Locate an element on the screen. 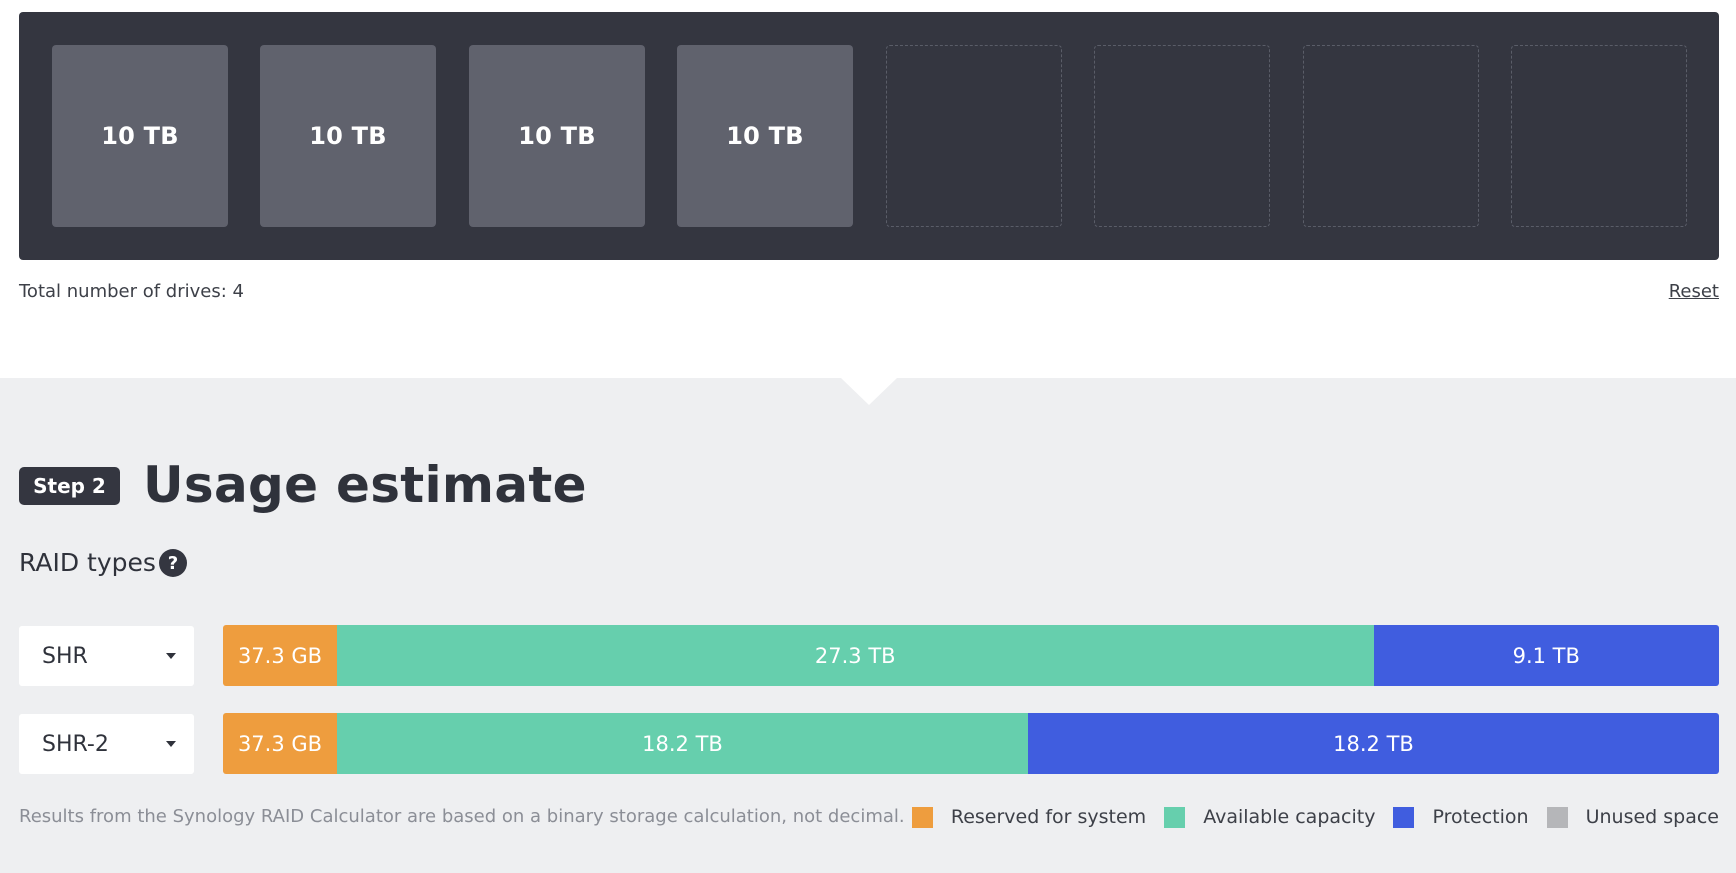 The image size is (1736, 873). drive-slot-2: 10 TB is located at coordinates (348, 136).